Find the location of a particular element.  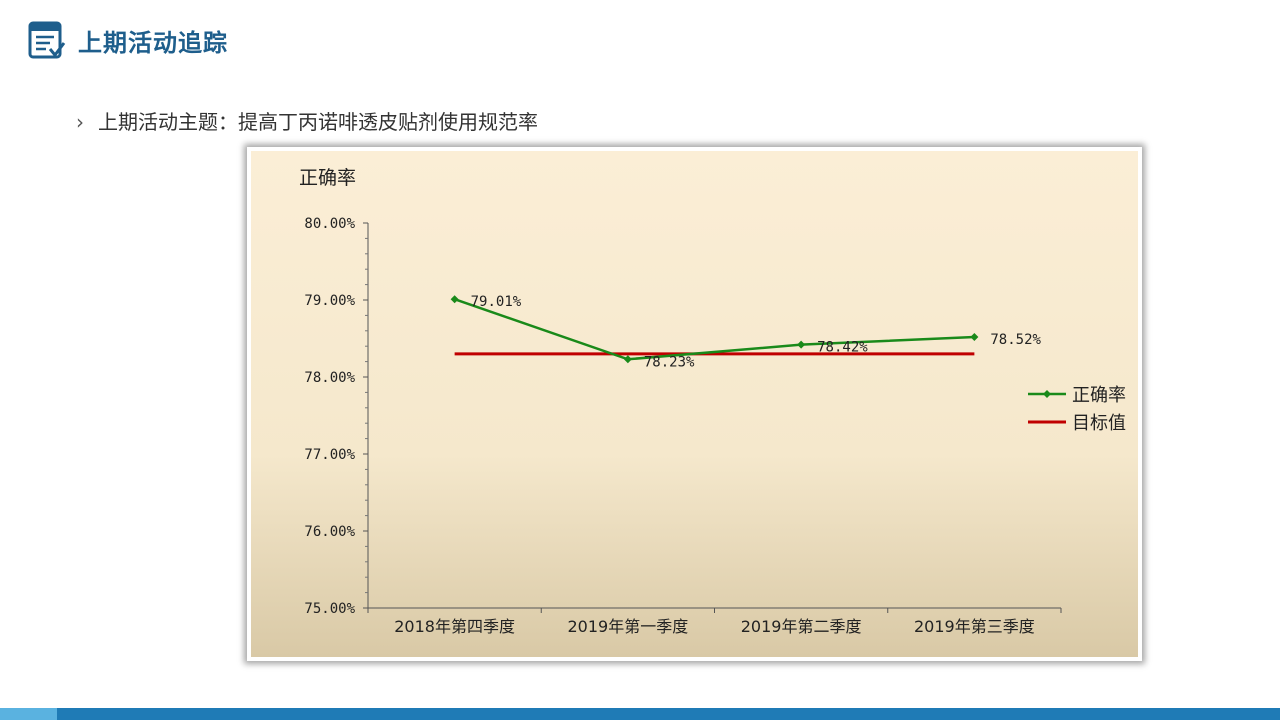

x-tick-label: 2019年第一季度 is located at coordinates (628, 626).